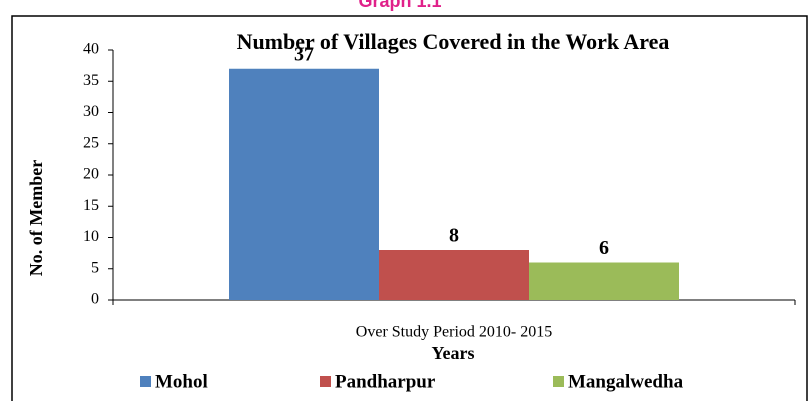 Image resolution: width=810 pixels, height=401 pixels. I want to click on x-axis-label: Years, so click(453, 353).